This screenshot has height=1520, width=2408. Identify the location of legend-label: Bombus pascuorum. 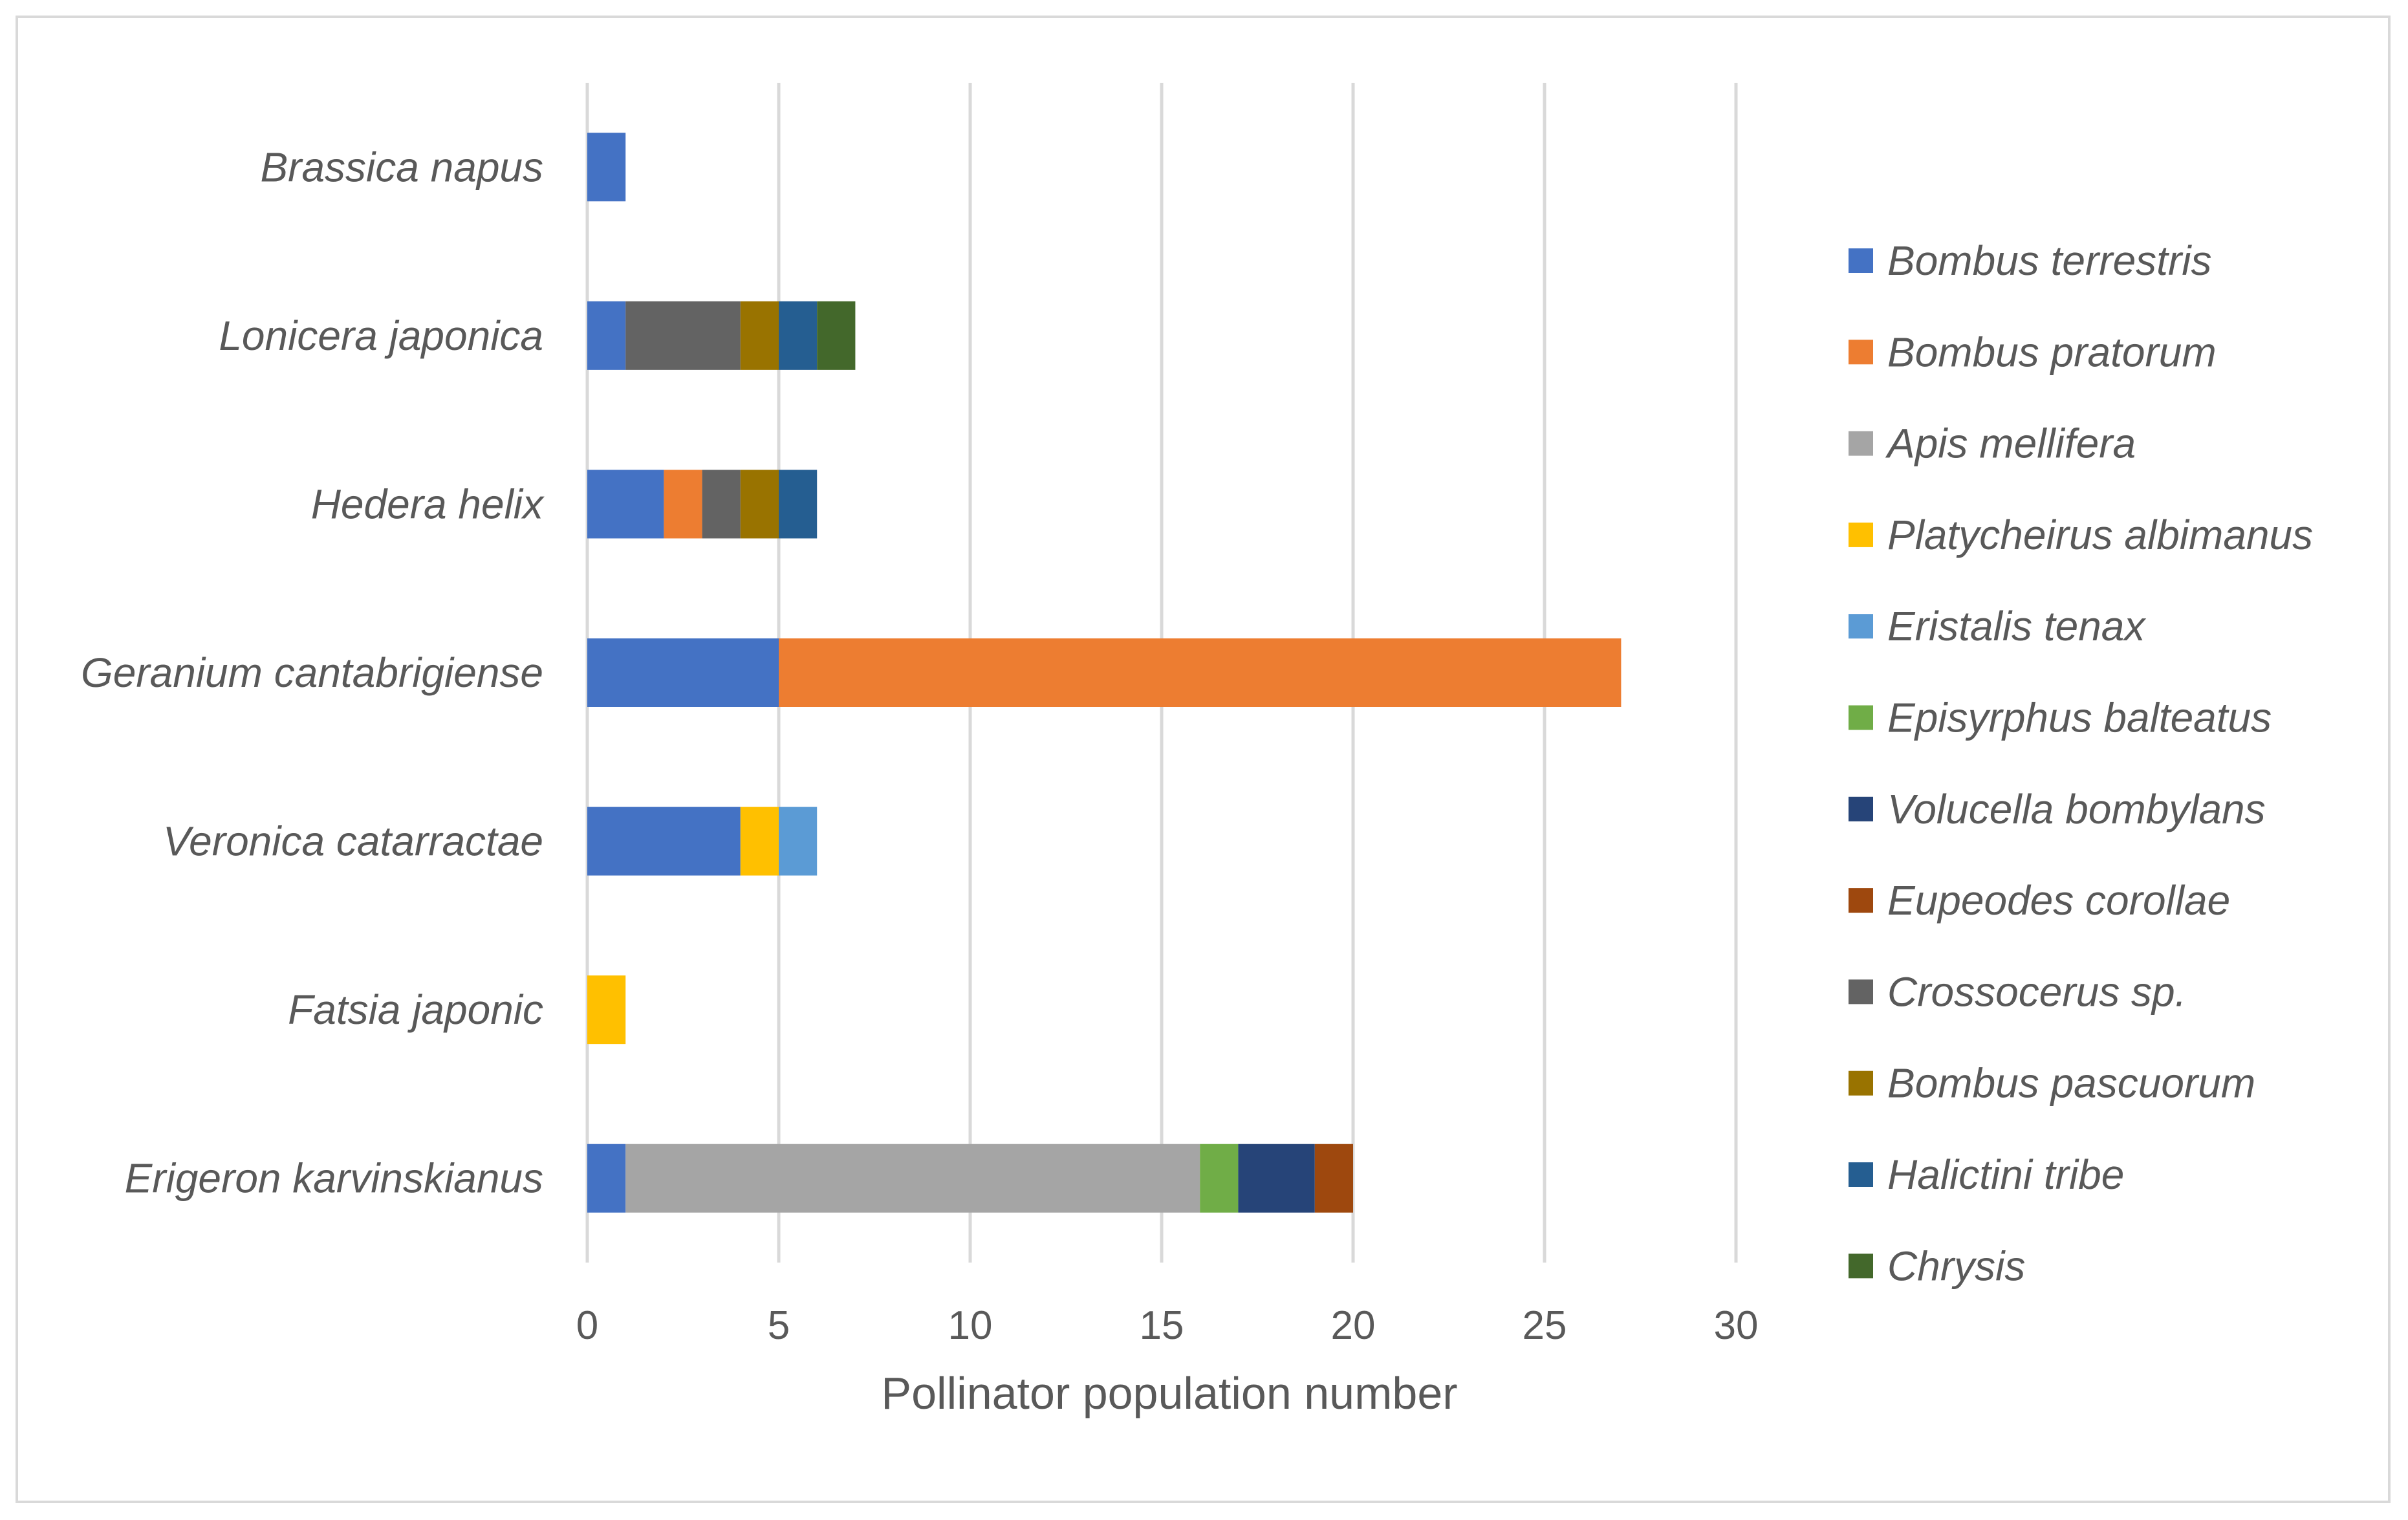
(2071, 1083).